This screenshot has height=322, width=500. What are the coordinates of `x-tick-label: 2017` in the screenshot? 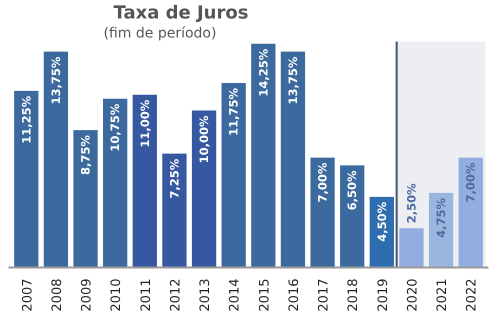 It's located at (324, 295).